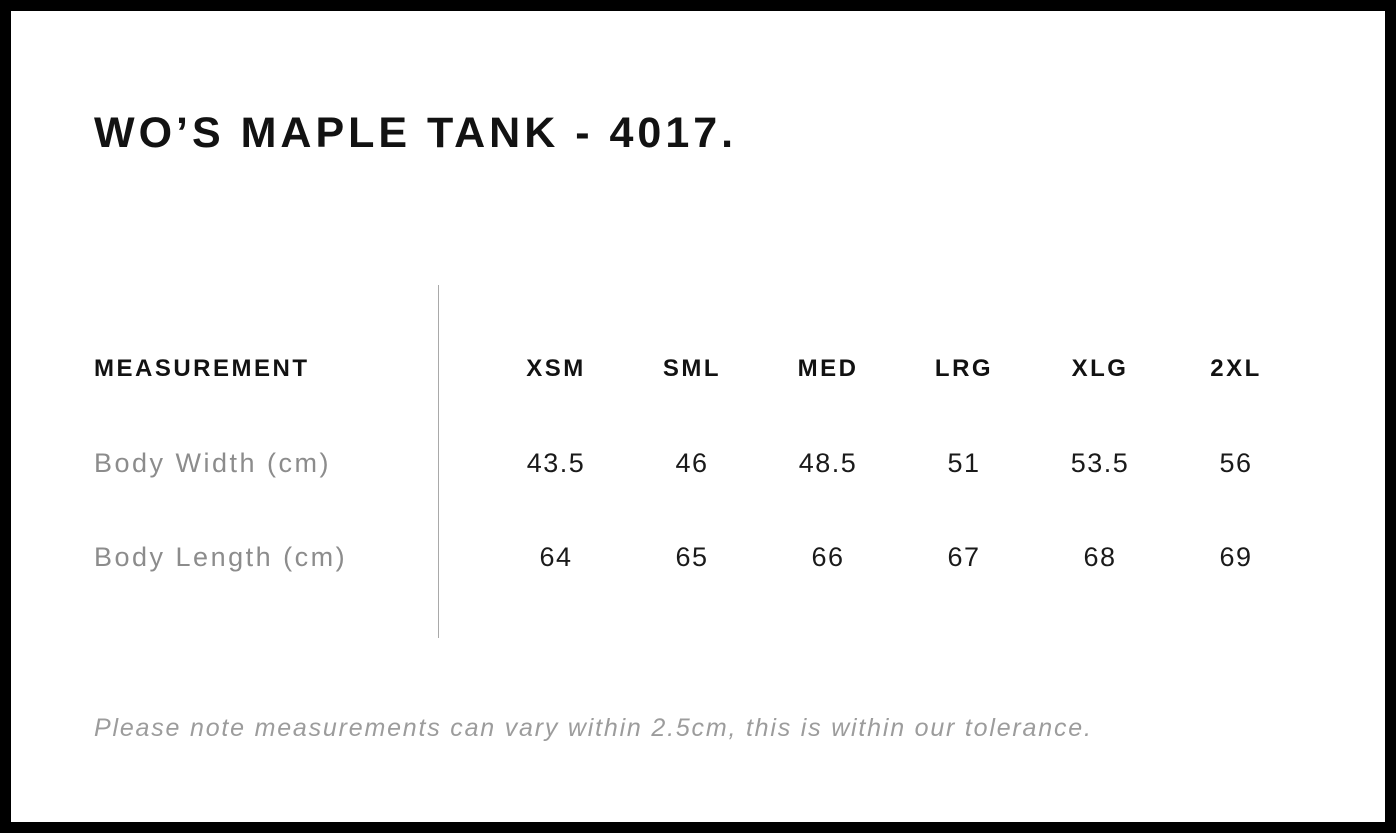  Describe the element at coordinates (556, 462) in the screenshot. I see `cell-value: 43.5` at that location.